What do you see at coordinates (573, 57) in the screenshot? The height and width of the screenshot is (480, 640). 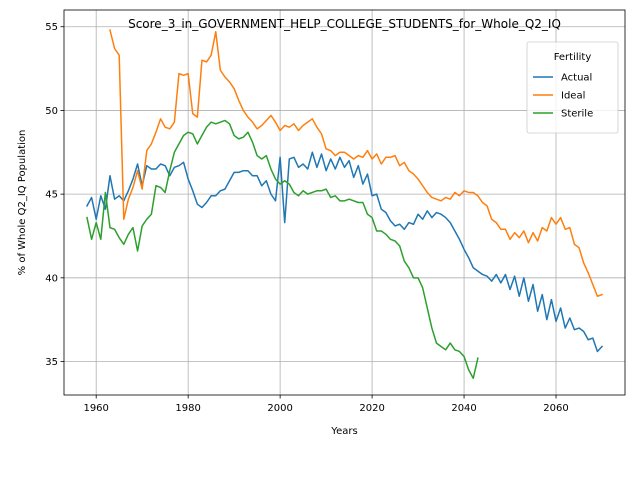 I see `legend-title: Fertility` at bounding box center [573, 57].